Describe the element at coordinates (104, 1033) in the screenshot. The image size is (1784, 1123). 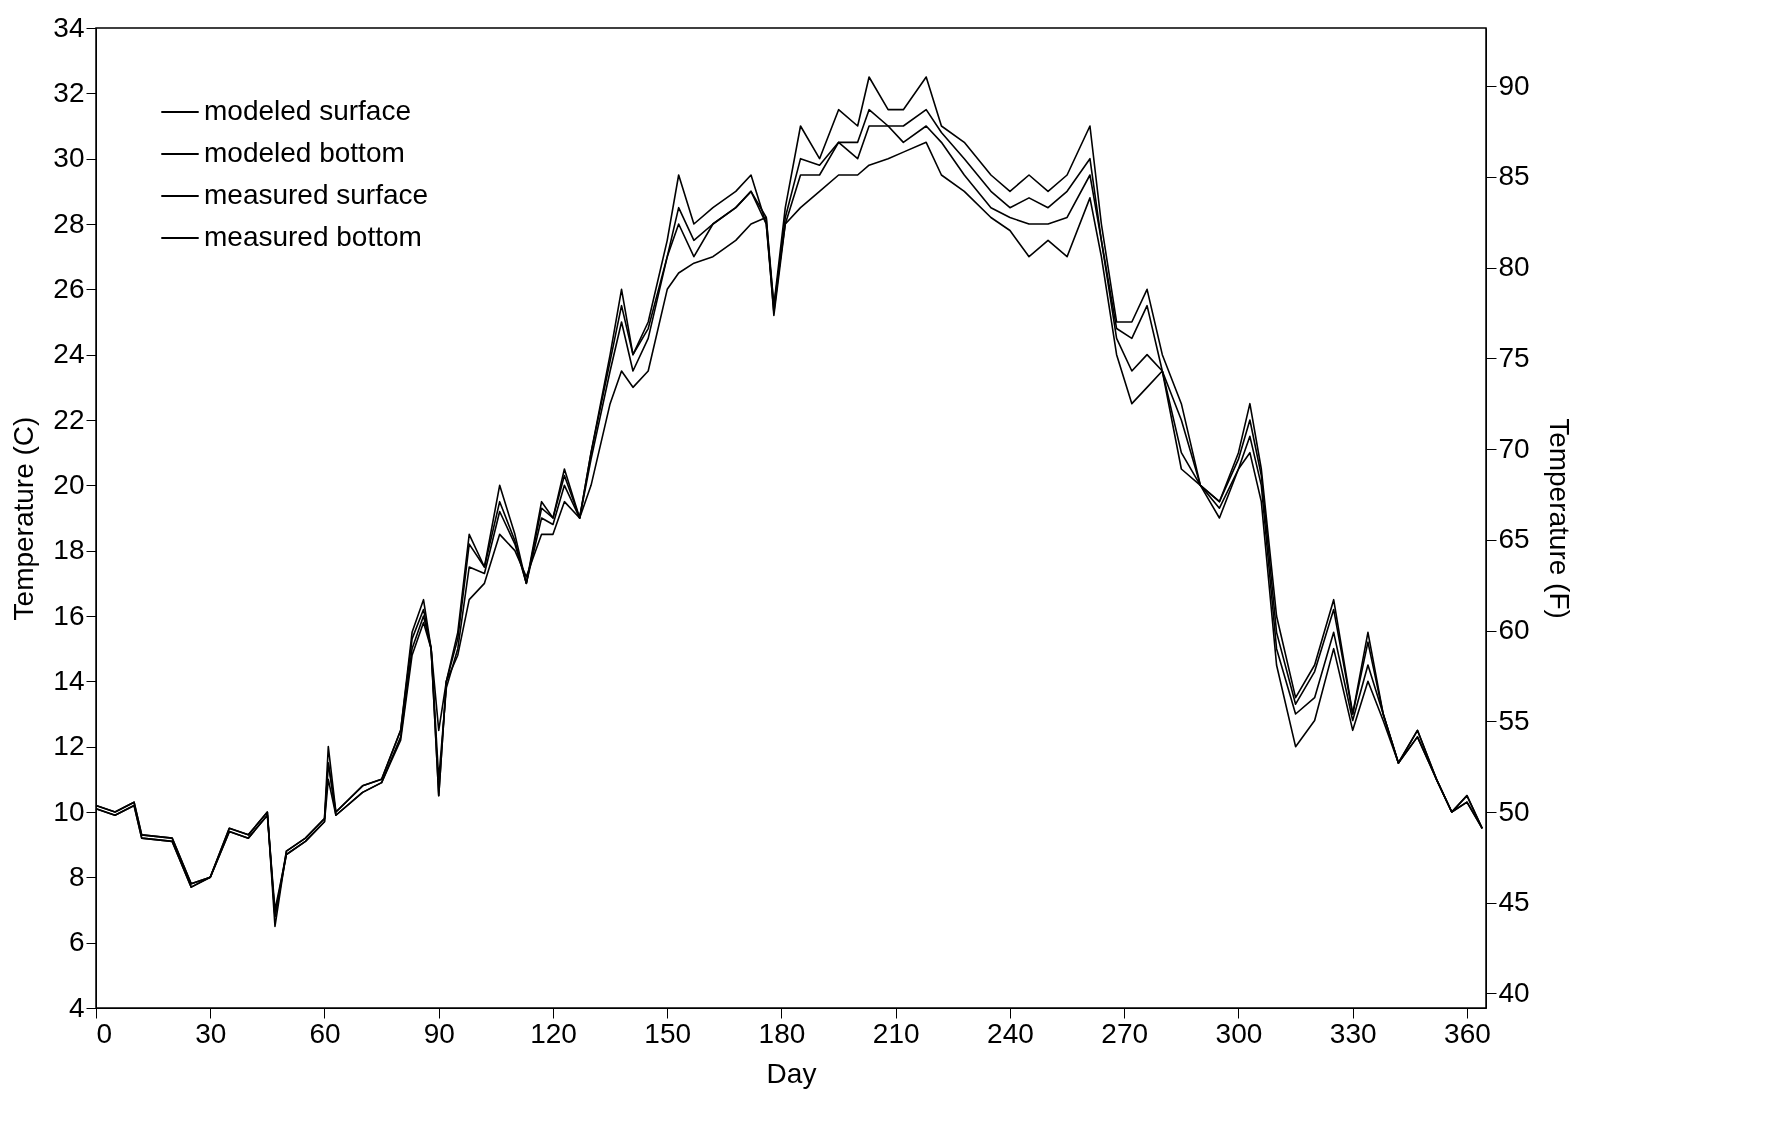
I see `x-tick-label: 0` at that location.